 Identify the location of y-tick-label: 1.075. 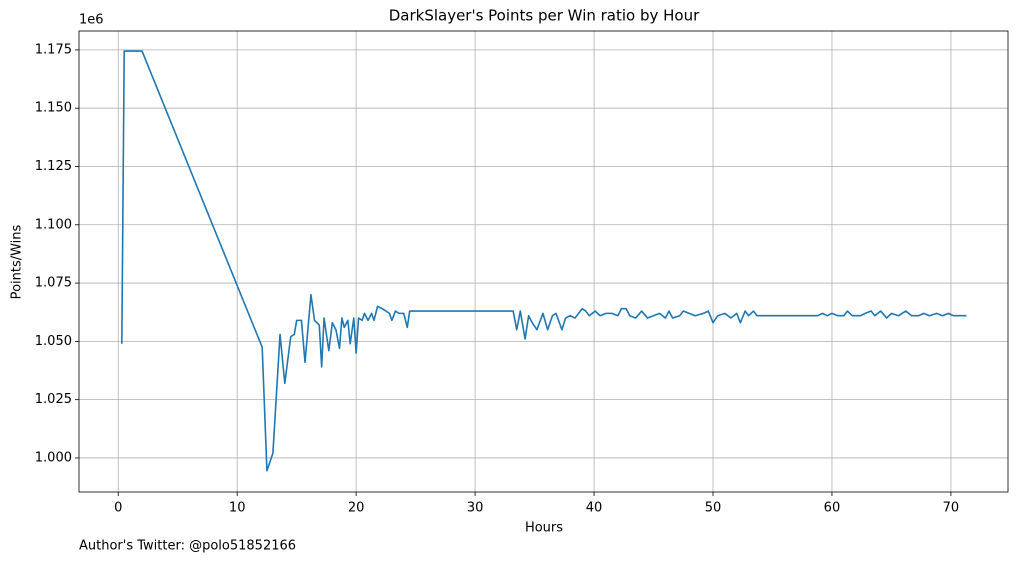
(53, 283).